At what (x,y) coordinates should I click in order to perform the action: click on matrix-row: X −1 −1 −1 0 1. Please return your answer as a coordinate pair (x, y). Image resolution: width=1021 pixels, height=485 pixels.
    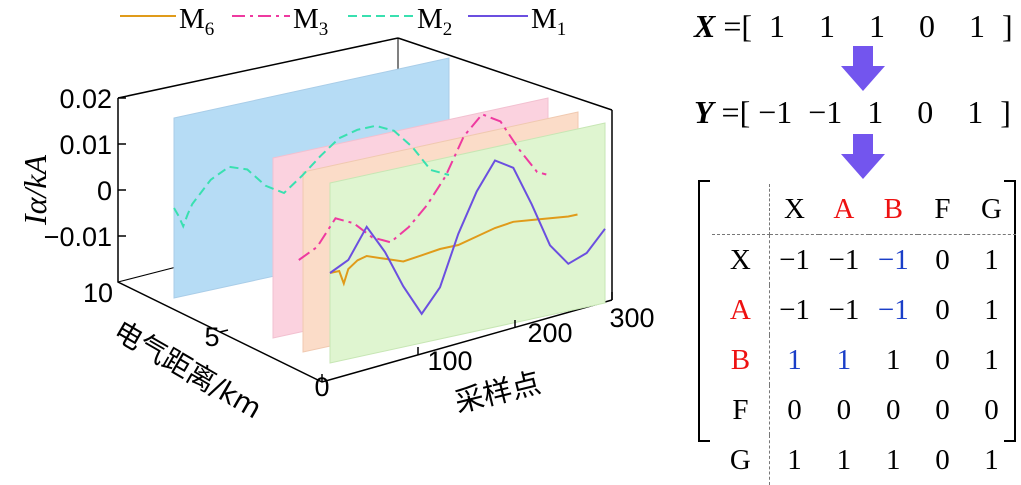
    Looking at the image, I should click on (864, 259).